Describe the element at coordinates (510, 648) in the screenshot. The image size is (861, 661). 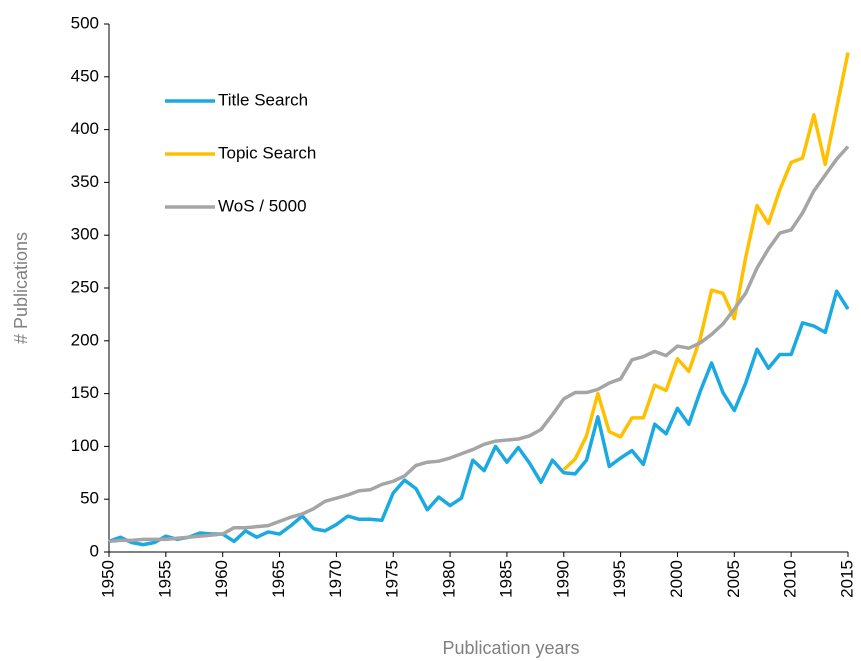
I see `x-axis-title: Publication years` at that location.